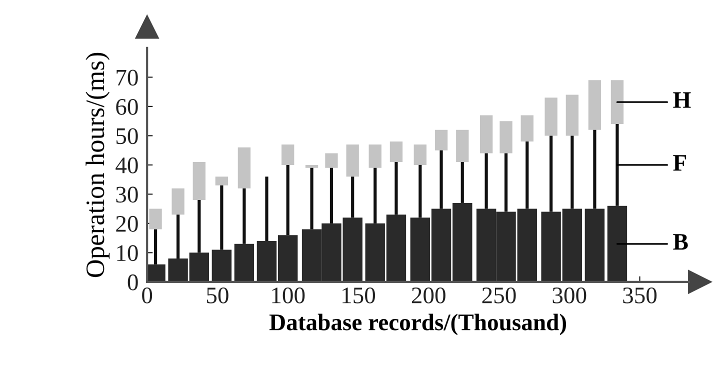 The width and height of the screenshot is (714, 369). I want to click on text: H, so click(682, 100).